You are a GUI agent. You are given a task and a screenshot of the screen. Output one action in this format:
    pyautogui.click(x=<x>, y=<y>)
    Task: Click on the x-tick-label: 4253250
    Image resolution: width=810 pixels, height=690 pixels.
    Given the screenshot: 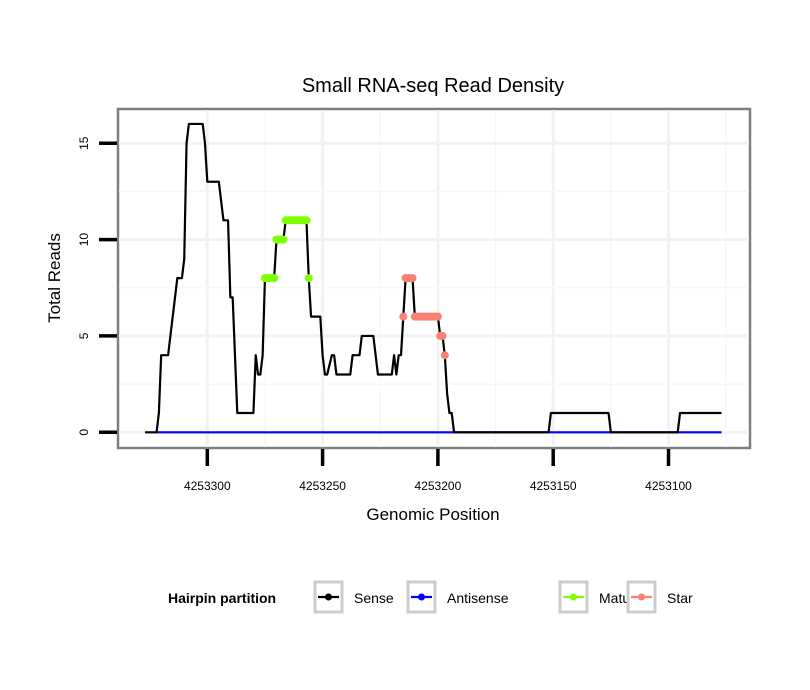 What is the action you would take?
    pyautogui.click(x=322, y=486)
    